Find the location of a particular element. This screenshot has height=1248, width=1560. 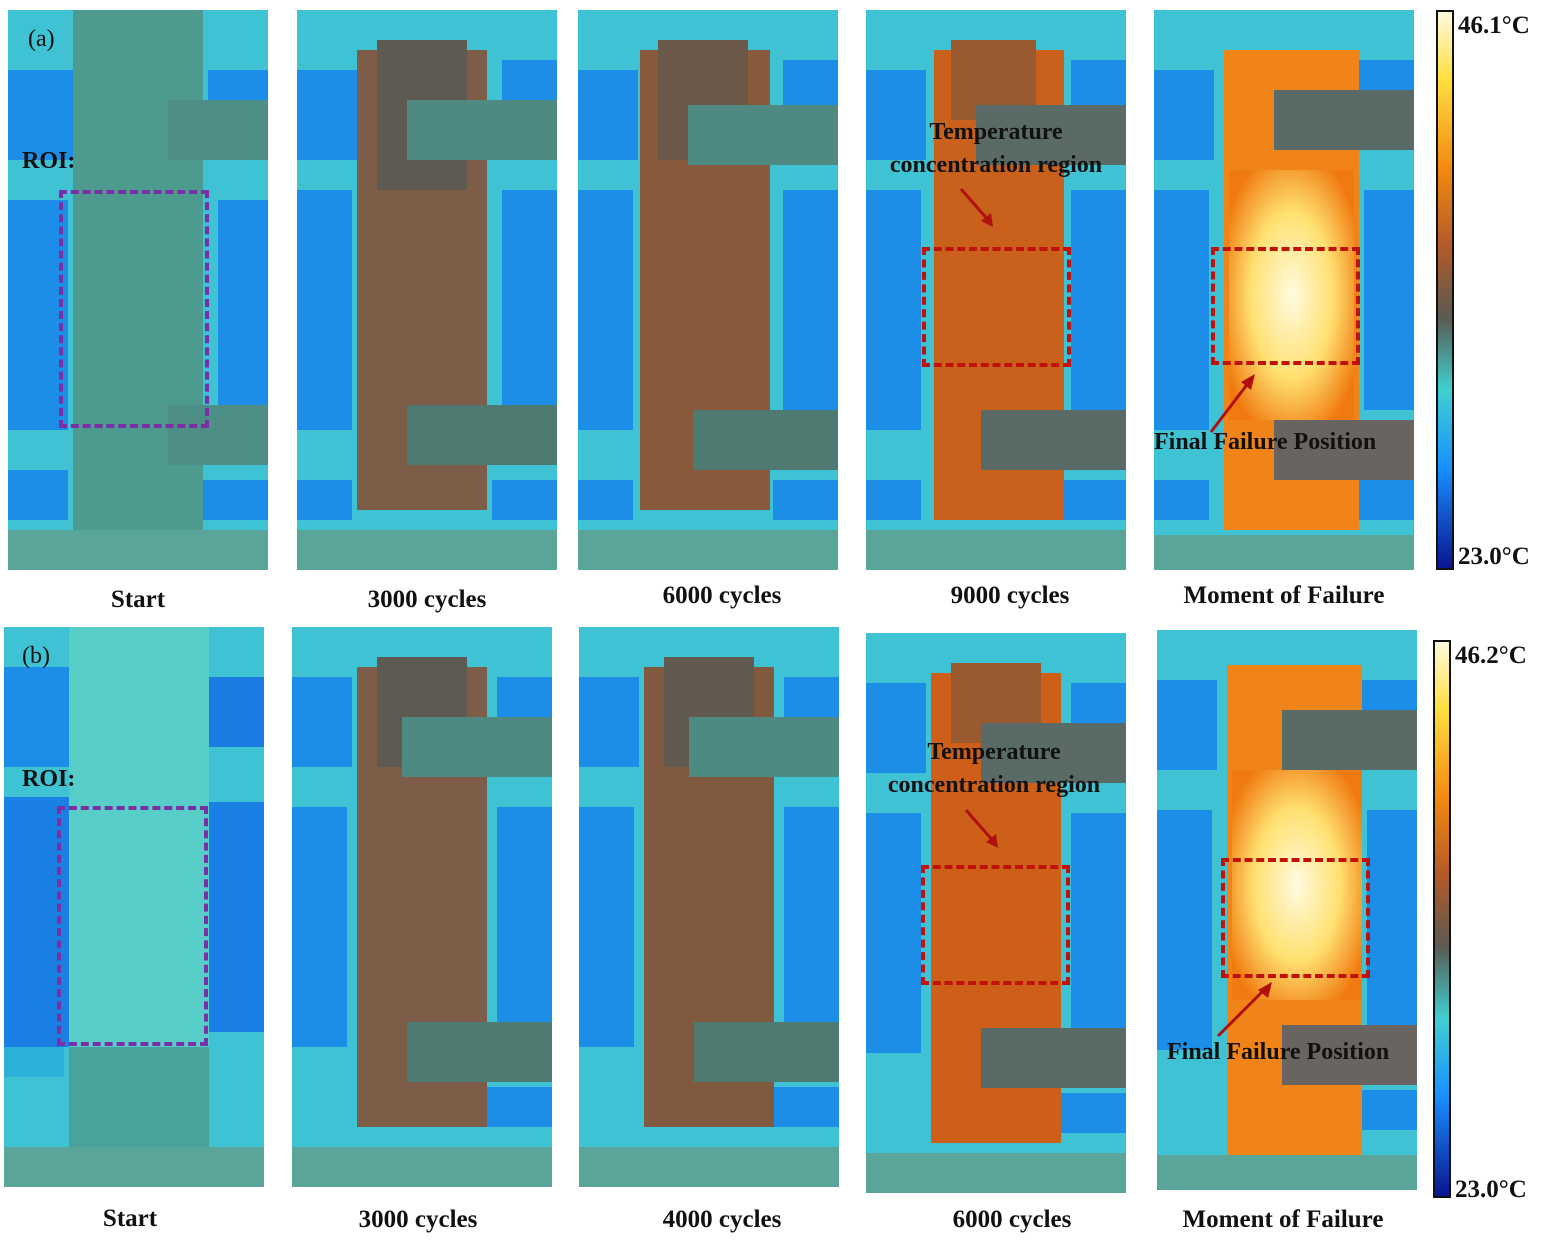

roi-label-a: ROI: is located at coordinates (49, 161).